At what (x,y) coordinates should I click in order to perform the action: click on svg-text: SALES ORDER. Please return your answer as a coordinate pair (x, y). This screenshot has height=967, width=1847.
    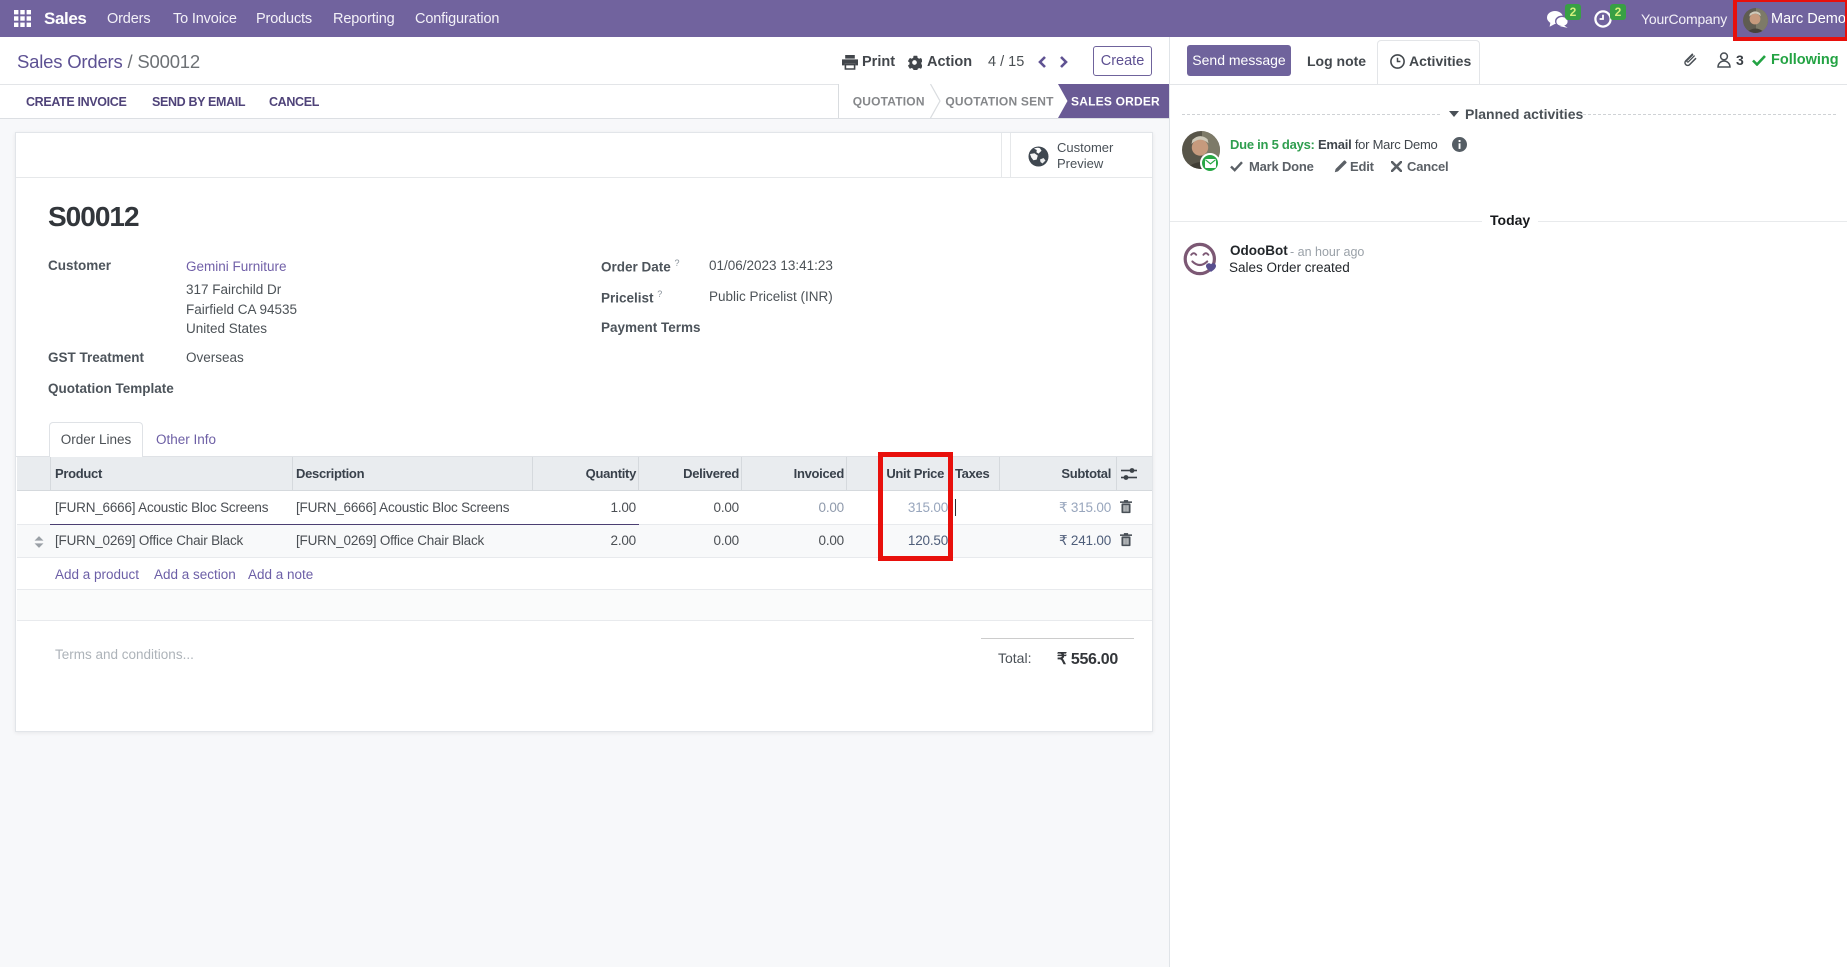
    Looking at the image, I should click on (1115, 102).